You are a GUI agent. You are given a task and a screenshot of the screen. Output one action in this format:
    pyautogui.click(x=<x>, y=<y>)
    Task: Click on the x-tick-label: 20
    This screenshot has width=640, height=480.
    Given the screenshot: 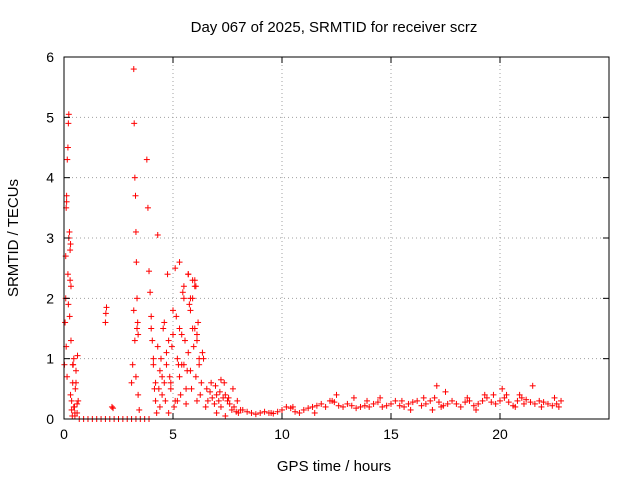 What is the action you would take?
    pyautogui.click(x=500, y=434)
    